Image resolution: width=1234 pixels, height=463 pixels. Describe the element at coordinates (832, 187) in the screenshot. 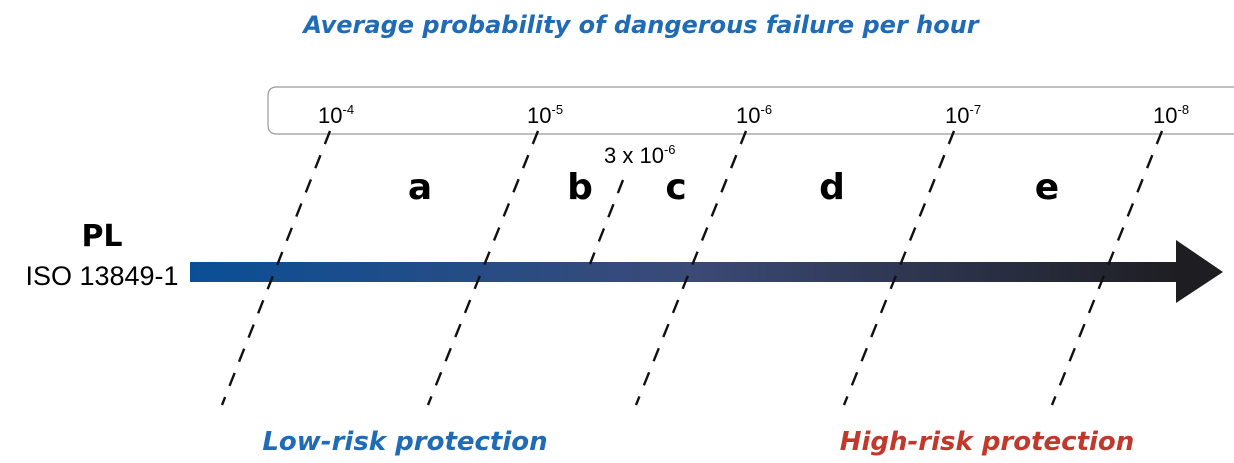

I see `pl-level-d: d` at that location.